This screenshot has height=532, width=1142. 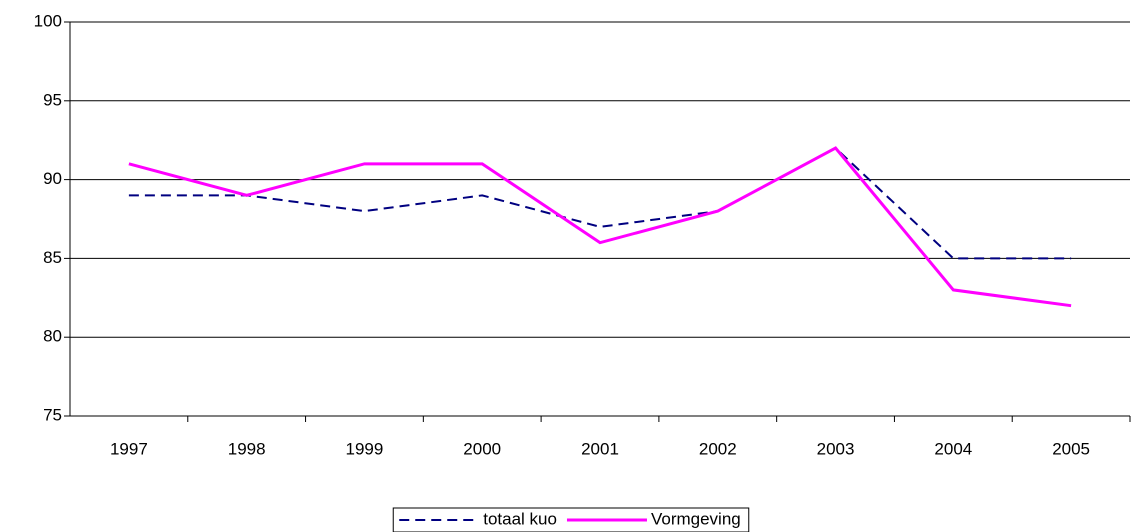 What do you see at coordinates (52, 99) in the screenshot?
I see `y-tick-label: 95` at bounding box center [52, 99].